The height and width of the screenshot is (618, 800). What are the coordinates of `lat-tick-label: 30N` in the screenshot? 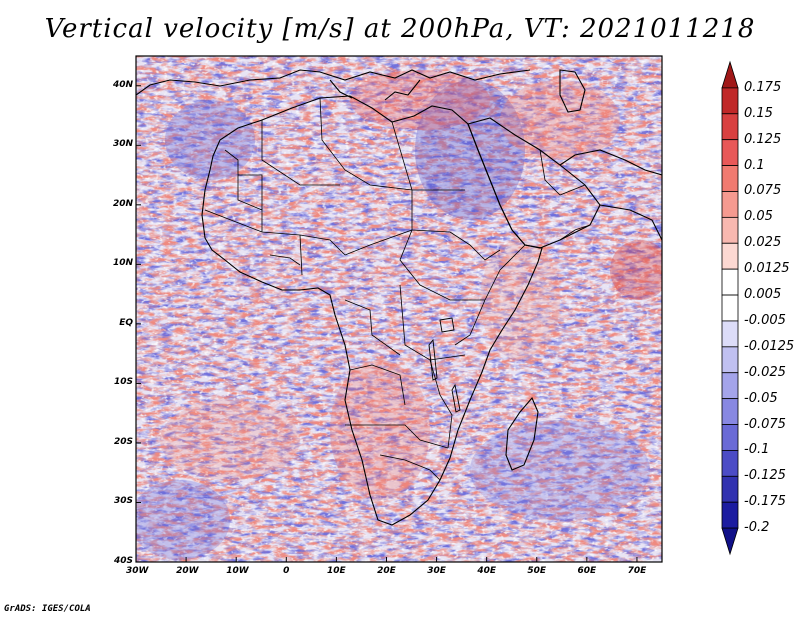 It's located at (122, 144).